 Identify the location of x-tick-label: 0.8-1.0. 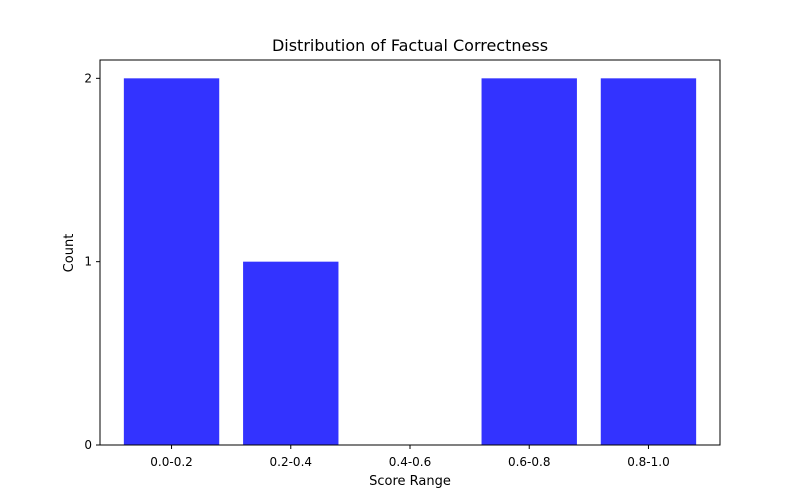
(648, 462).